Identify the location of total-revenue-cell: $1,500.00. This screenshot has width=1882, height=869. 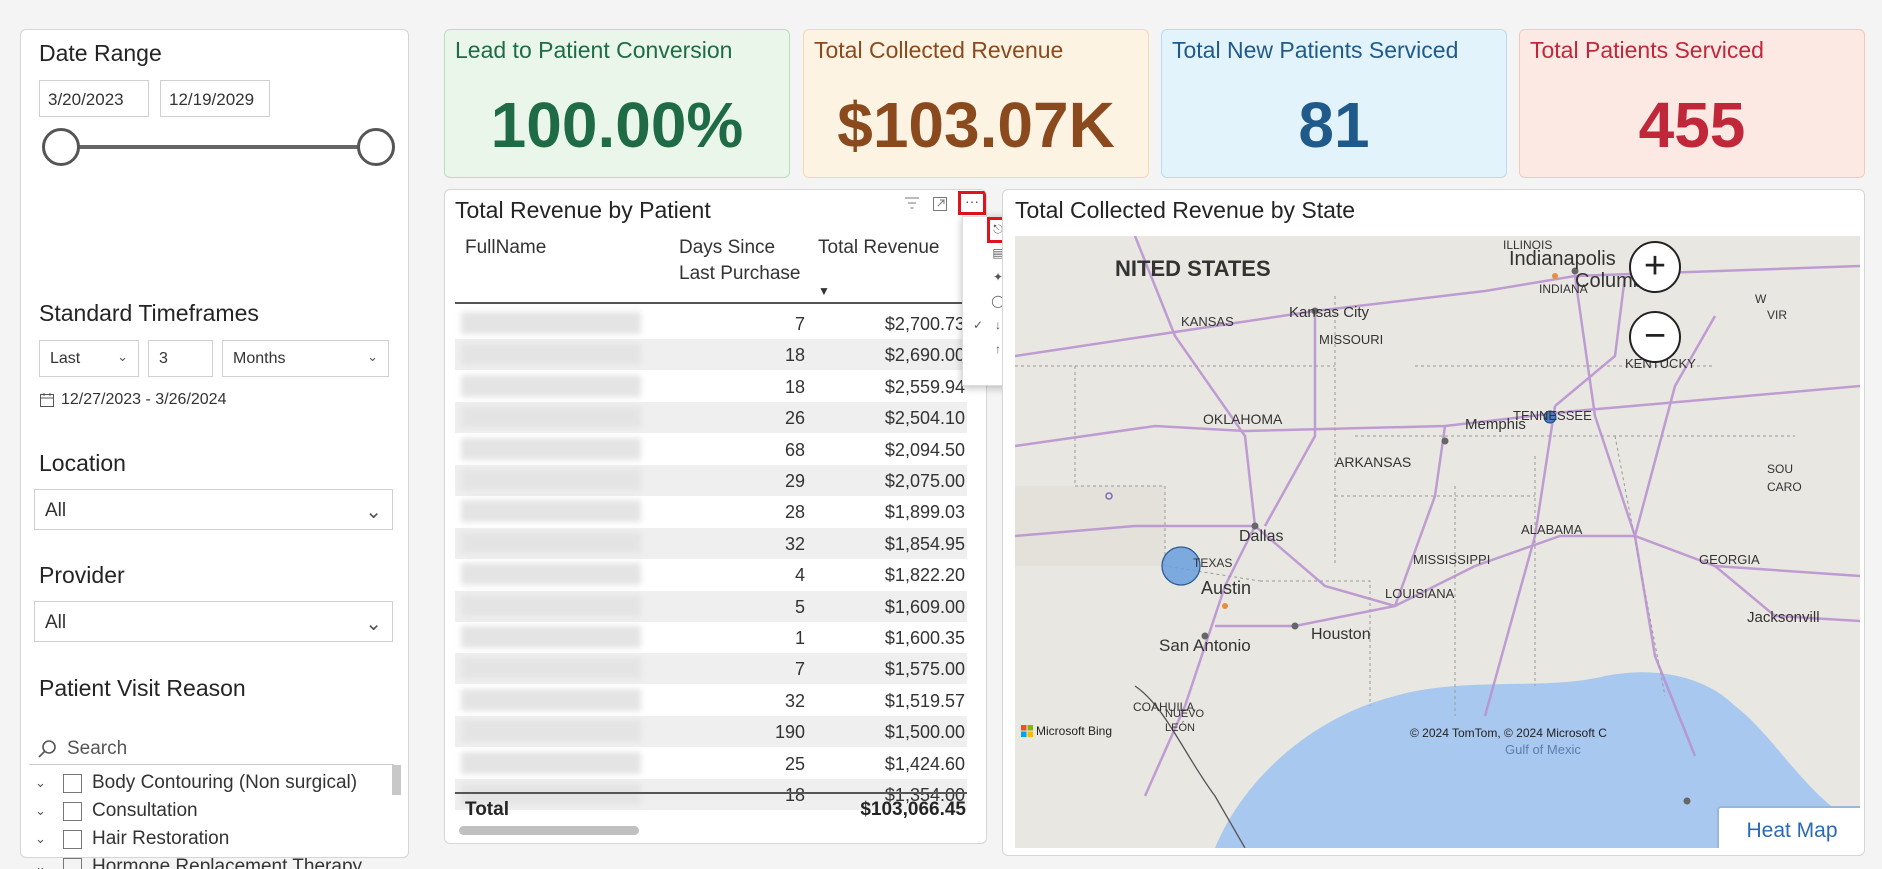
(924, 732).